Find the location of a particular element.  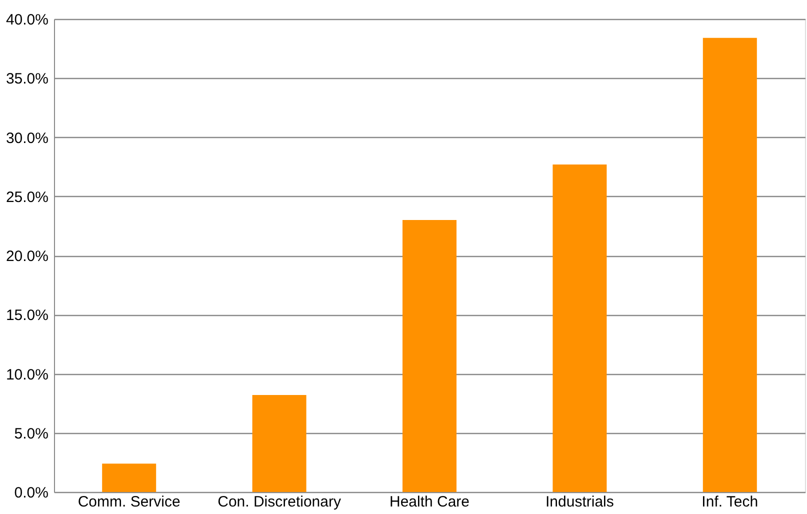

x-tick-label: Health Care is located at coordinates (429, 502).